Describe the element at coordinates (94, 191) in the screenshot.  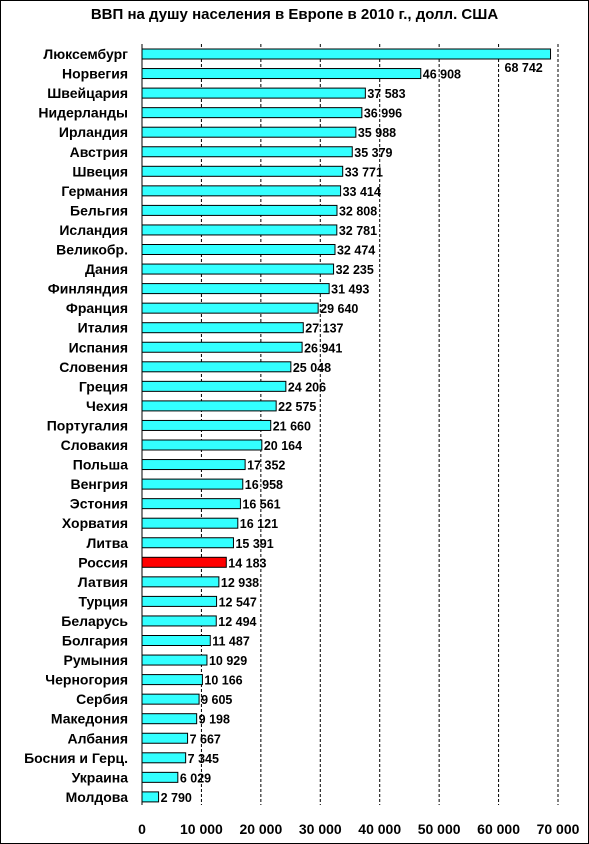
I see `category-label: Германия` at that location.